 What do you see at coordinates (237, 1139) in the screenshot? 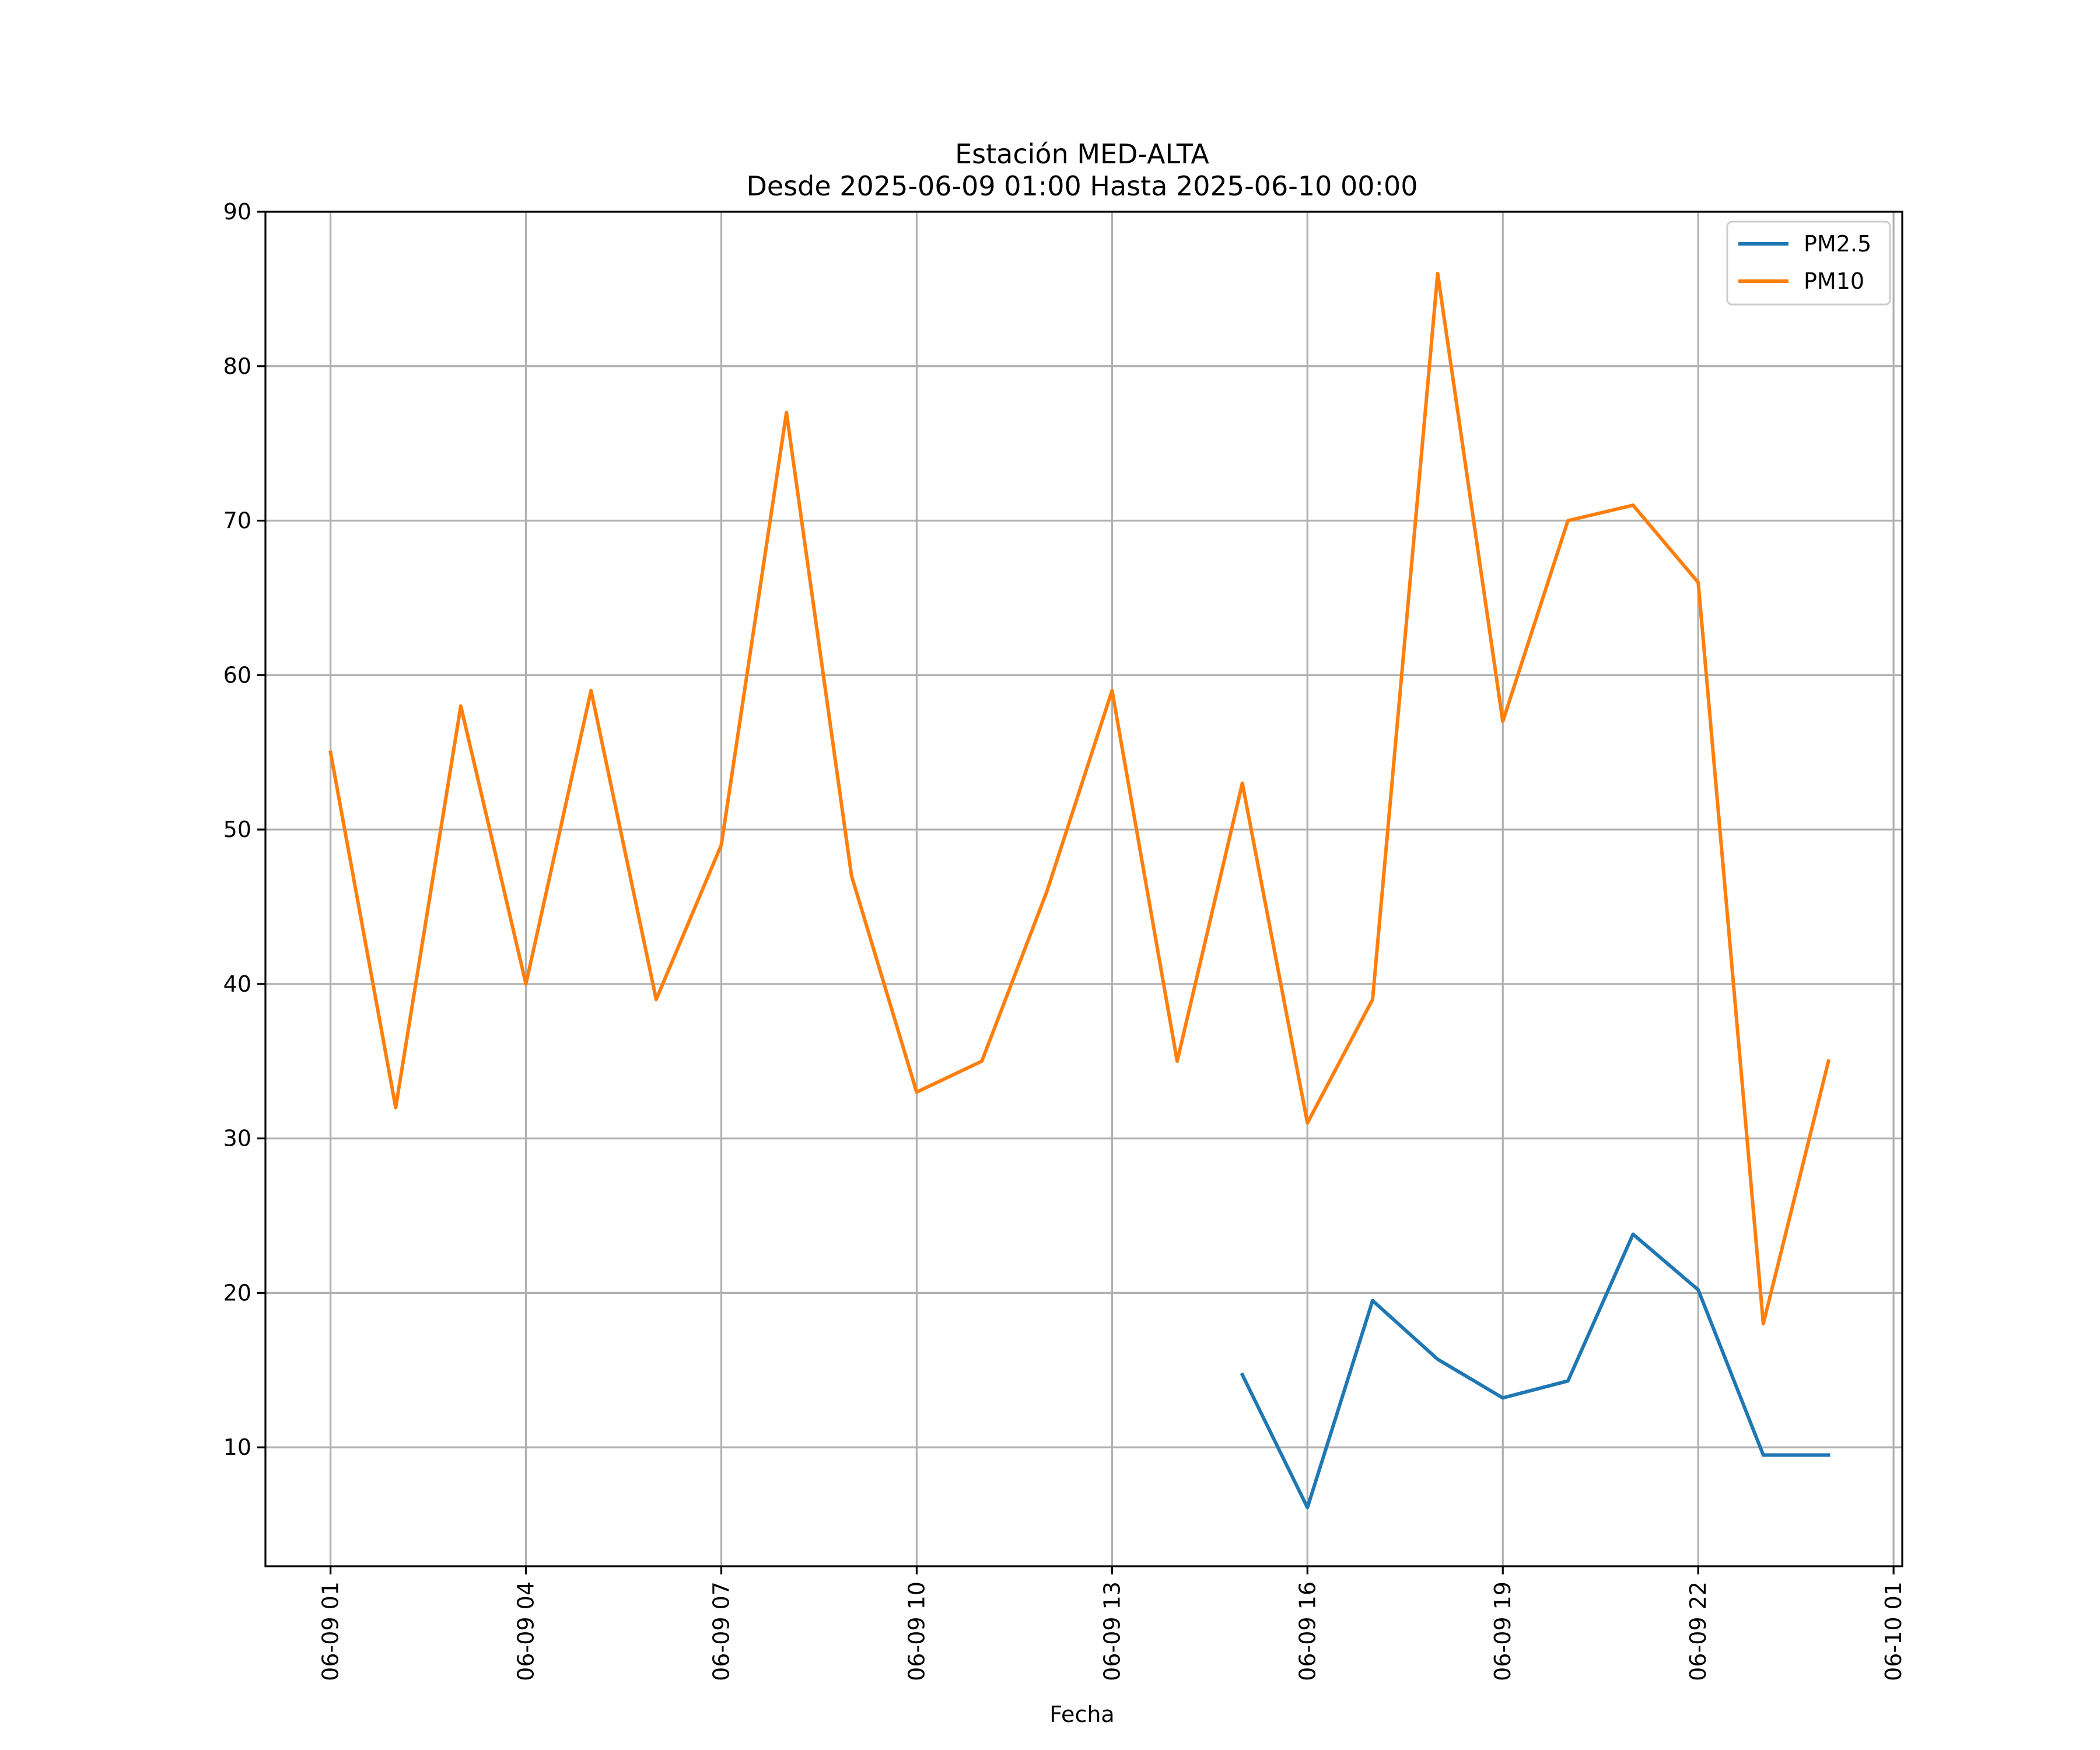
I see `y-tick-label: 30` at bounding box center [237, 1139].